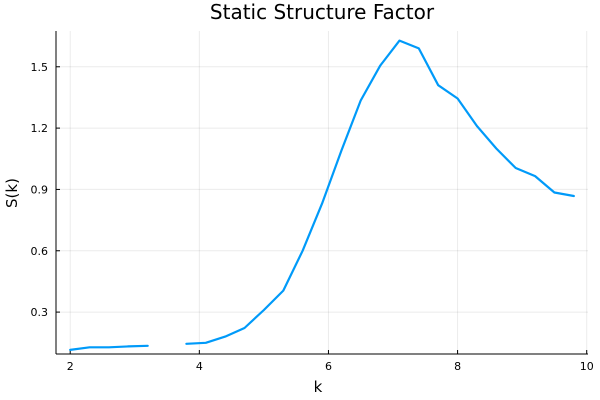  What do you see at coordinates (40, 128) in the screenshot?
I see `y-tick-label: 1.2` at bounding box center [40, 128].